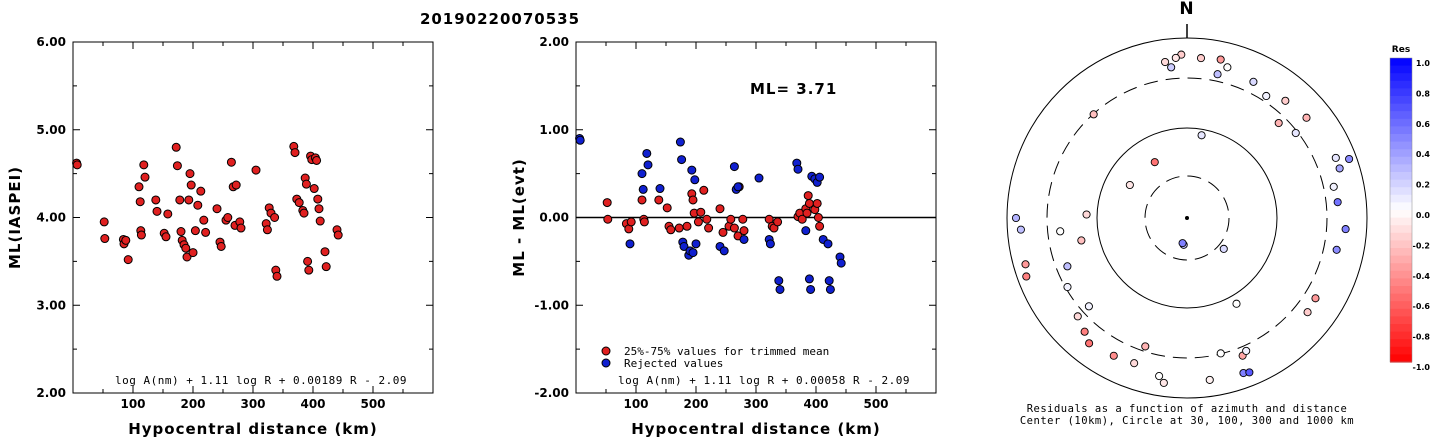 The width and height of the screenshot is (1437, 446). I want to click on colorbar-tick-label: -1.0, so click(1422, 367).